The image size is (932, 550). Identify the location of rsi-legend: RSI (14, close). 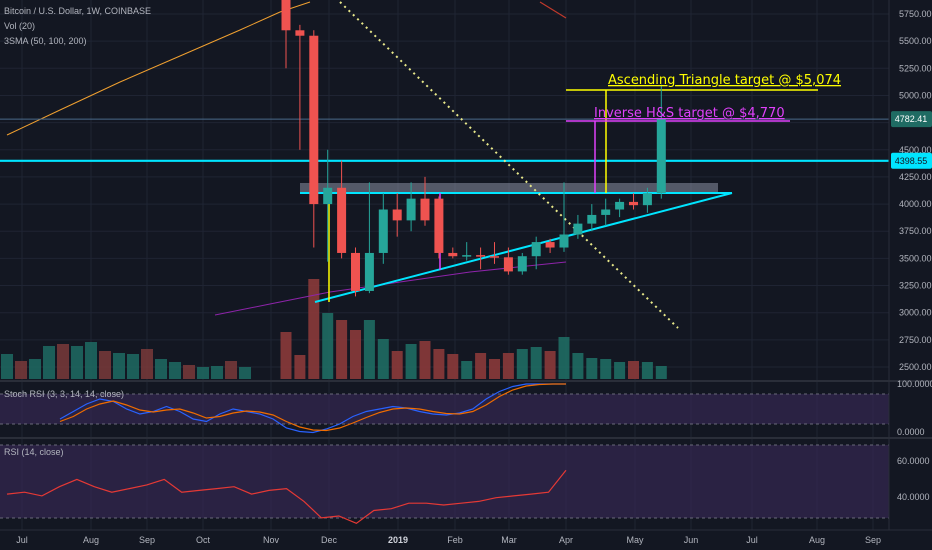
(34, 452).